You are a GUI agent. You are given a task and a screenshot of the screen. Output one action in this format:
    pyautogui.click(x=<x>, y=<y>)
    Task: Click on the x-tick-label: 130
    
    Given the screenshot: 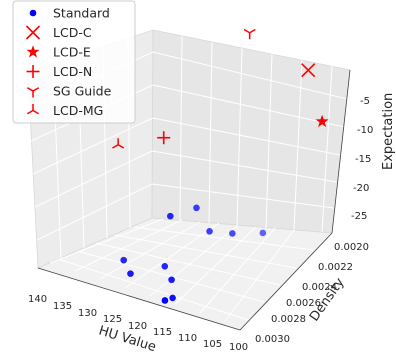 What is the action you would take?
    pyautogui.click(x=87, y=313)
    